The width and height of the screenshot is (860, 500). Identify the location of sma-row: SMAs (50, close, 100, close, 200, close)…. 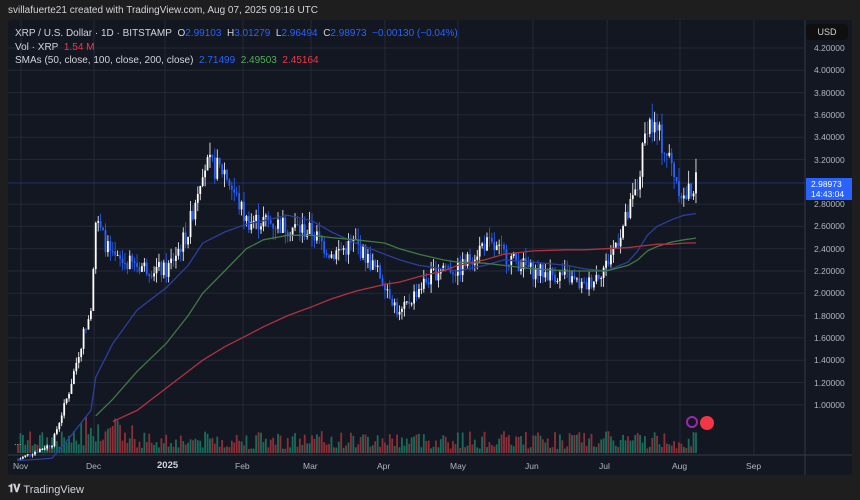
(236, 61).